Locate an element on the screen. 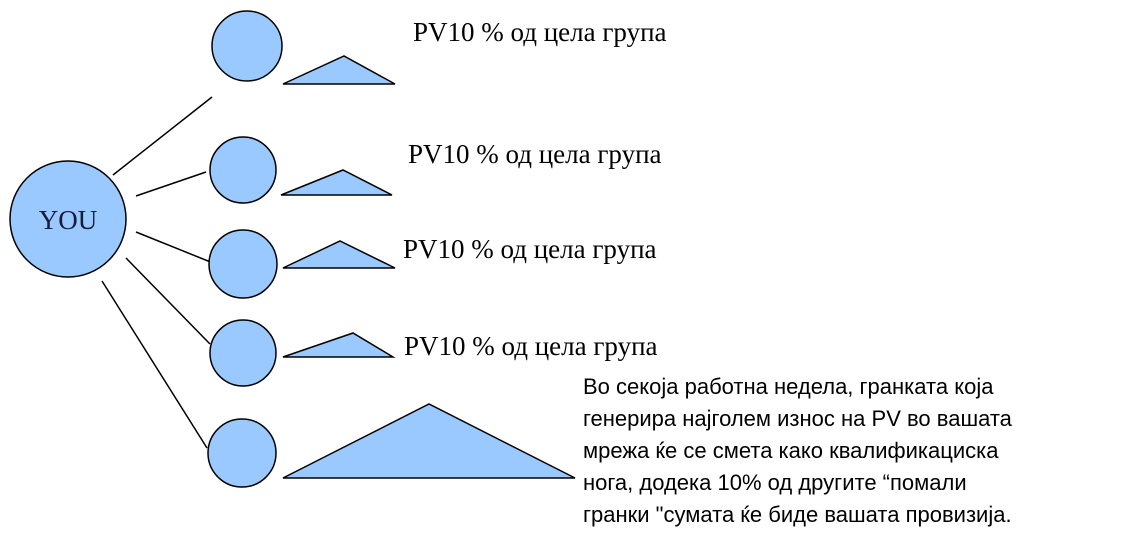  note-line-1: Во секоја работна недела, гранката која is located at coordinates (788, 386).